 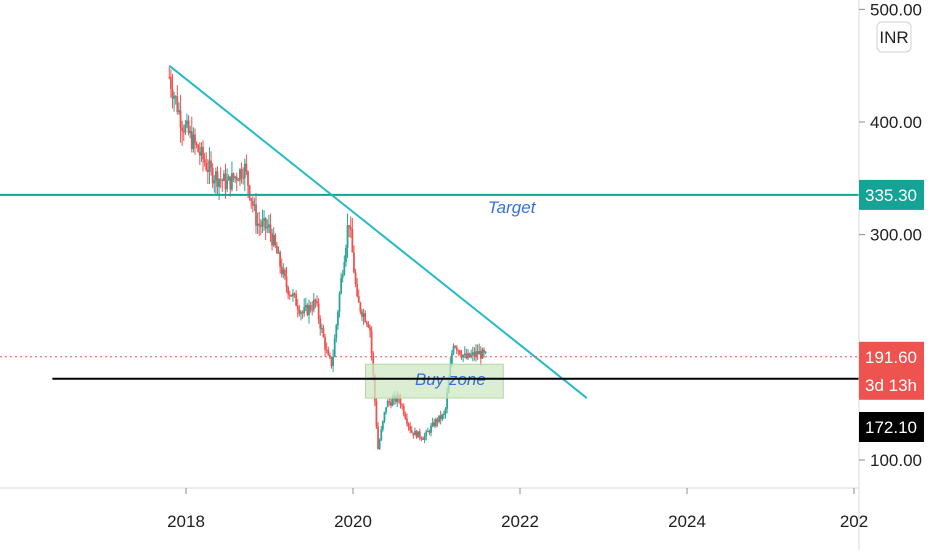 I want to click on currency-badge: INR, so click(x=894, y=37).